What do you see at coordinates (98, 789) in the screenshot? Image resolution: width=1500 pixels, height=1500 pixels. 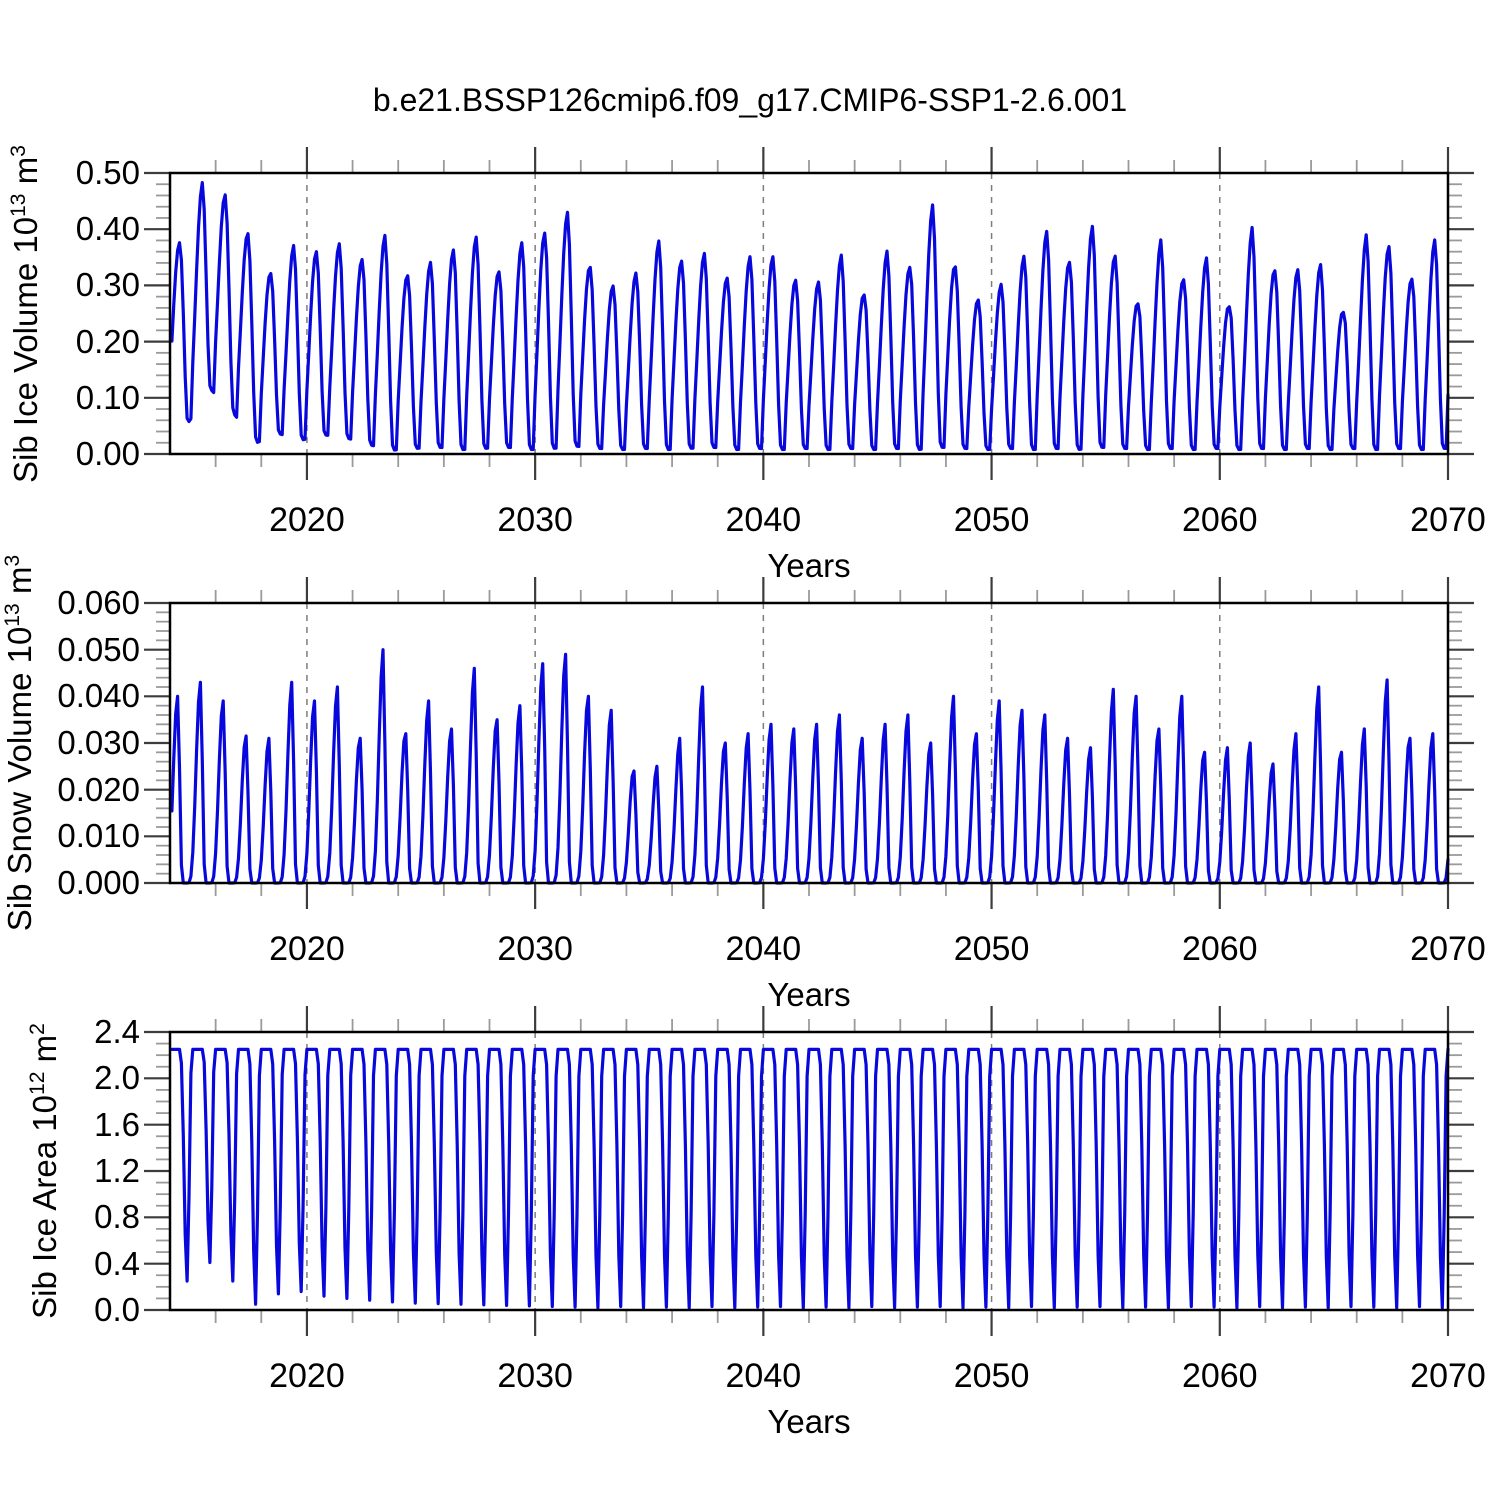 I see `y-tick-label: 0.020` at bounding box center [98, 789].